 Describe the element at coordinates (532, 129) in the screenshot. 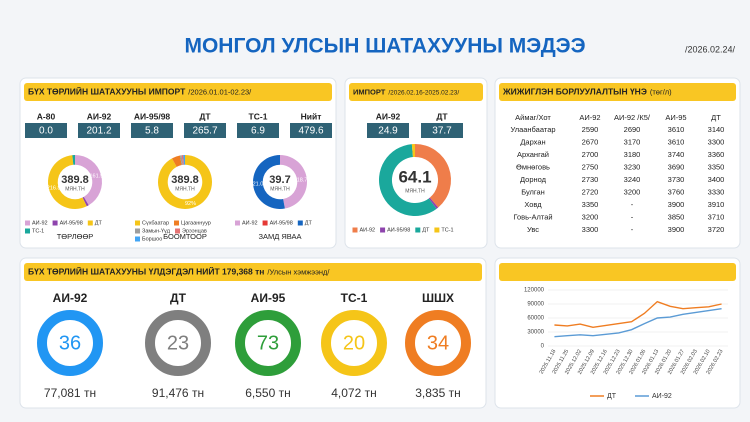

I see `table-cell: Улаанбаатар` at that location.